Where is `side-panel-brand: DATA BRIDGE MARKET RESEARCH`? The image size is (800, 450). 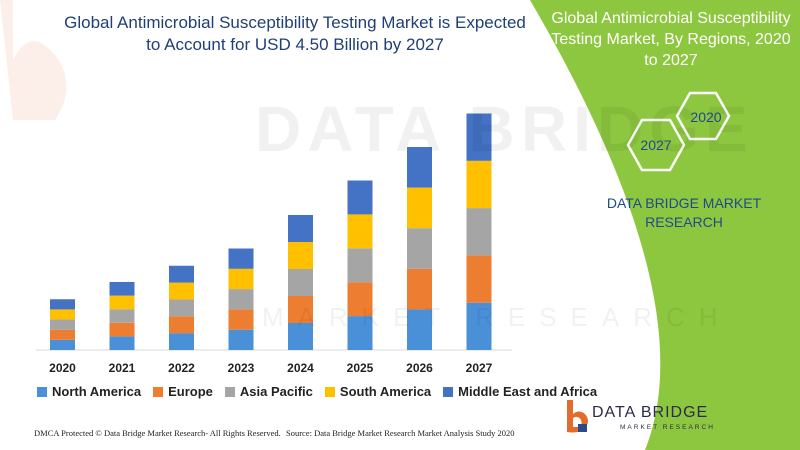 side-panel-brand: DATA BRIDGE MARKET RESEARCH is located at coordinates (684, 212).